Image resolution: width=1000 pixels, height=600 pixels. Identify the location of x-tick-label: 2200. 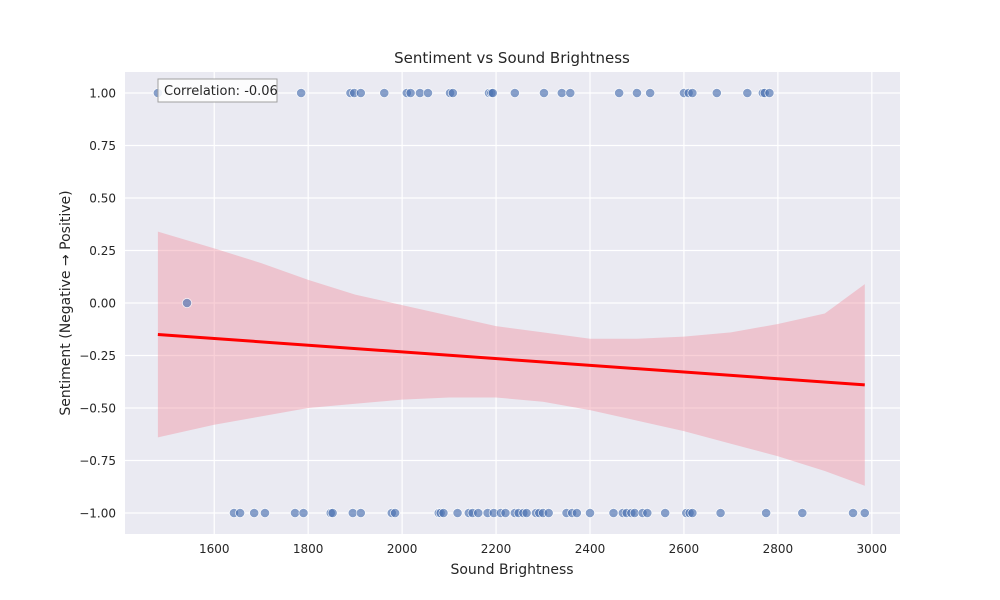
(496, 549).